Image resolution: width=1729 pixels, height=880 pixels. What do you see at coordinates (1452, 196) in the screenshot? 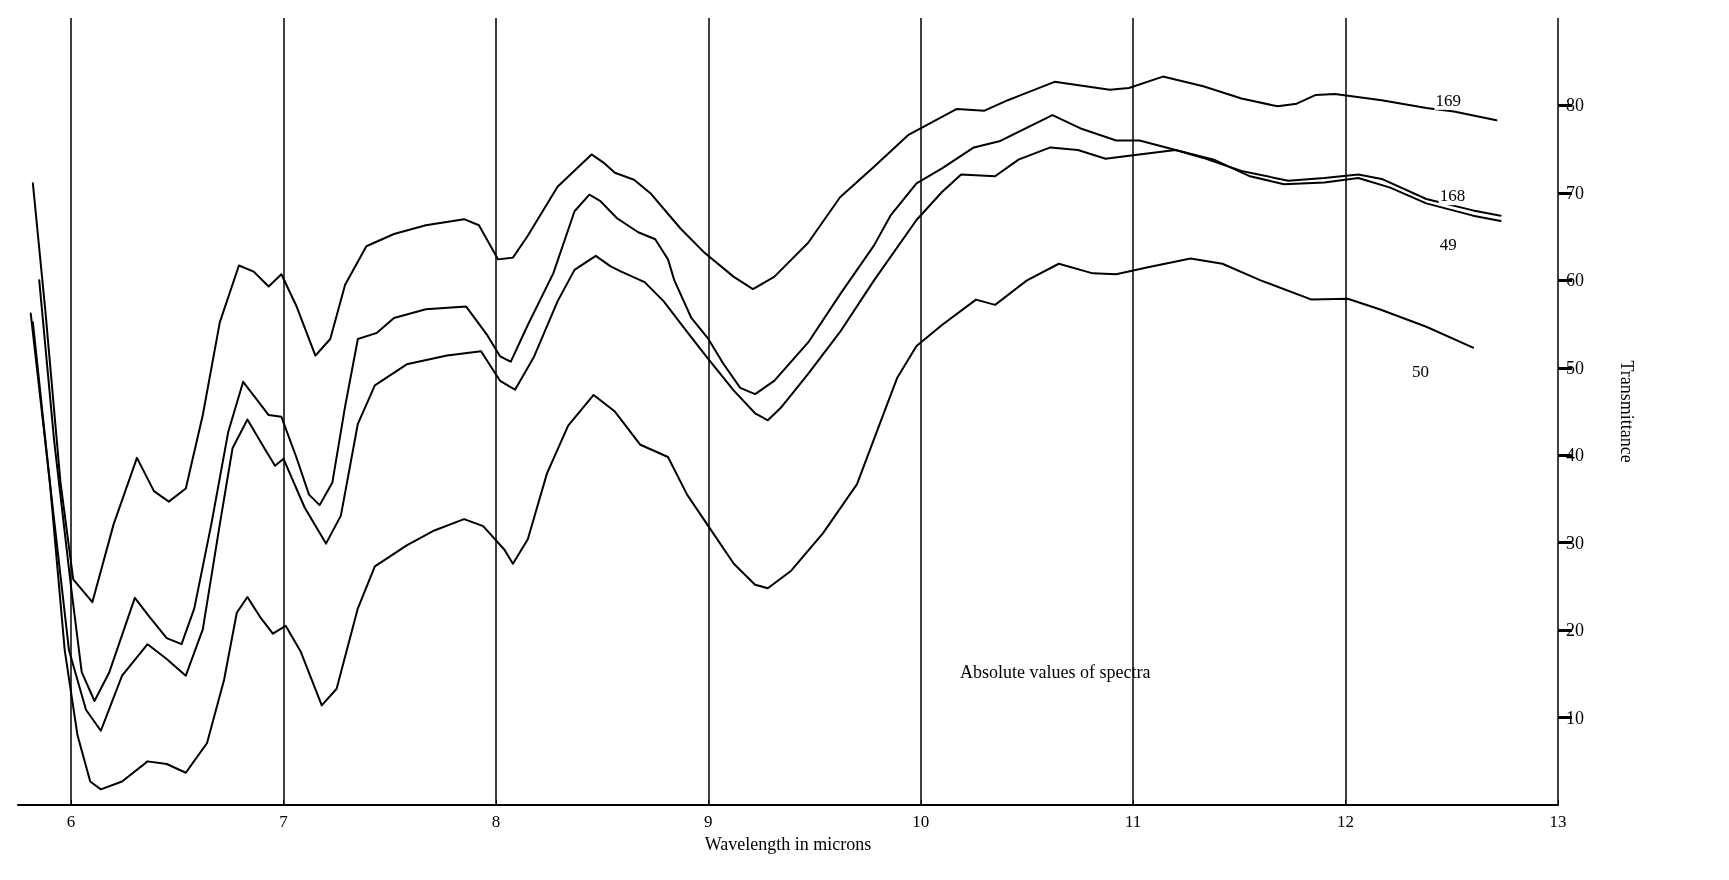
I see `series-label: 168` at bounding box center [1452, 196].